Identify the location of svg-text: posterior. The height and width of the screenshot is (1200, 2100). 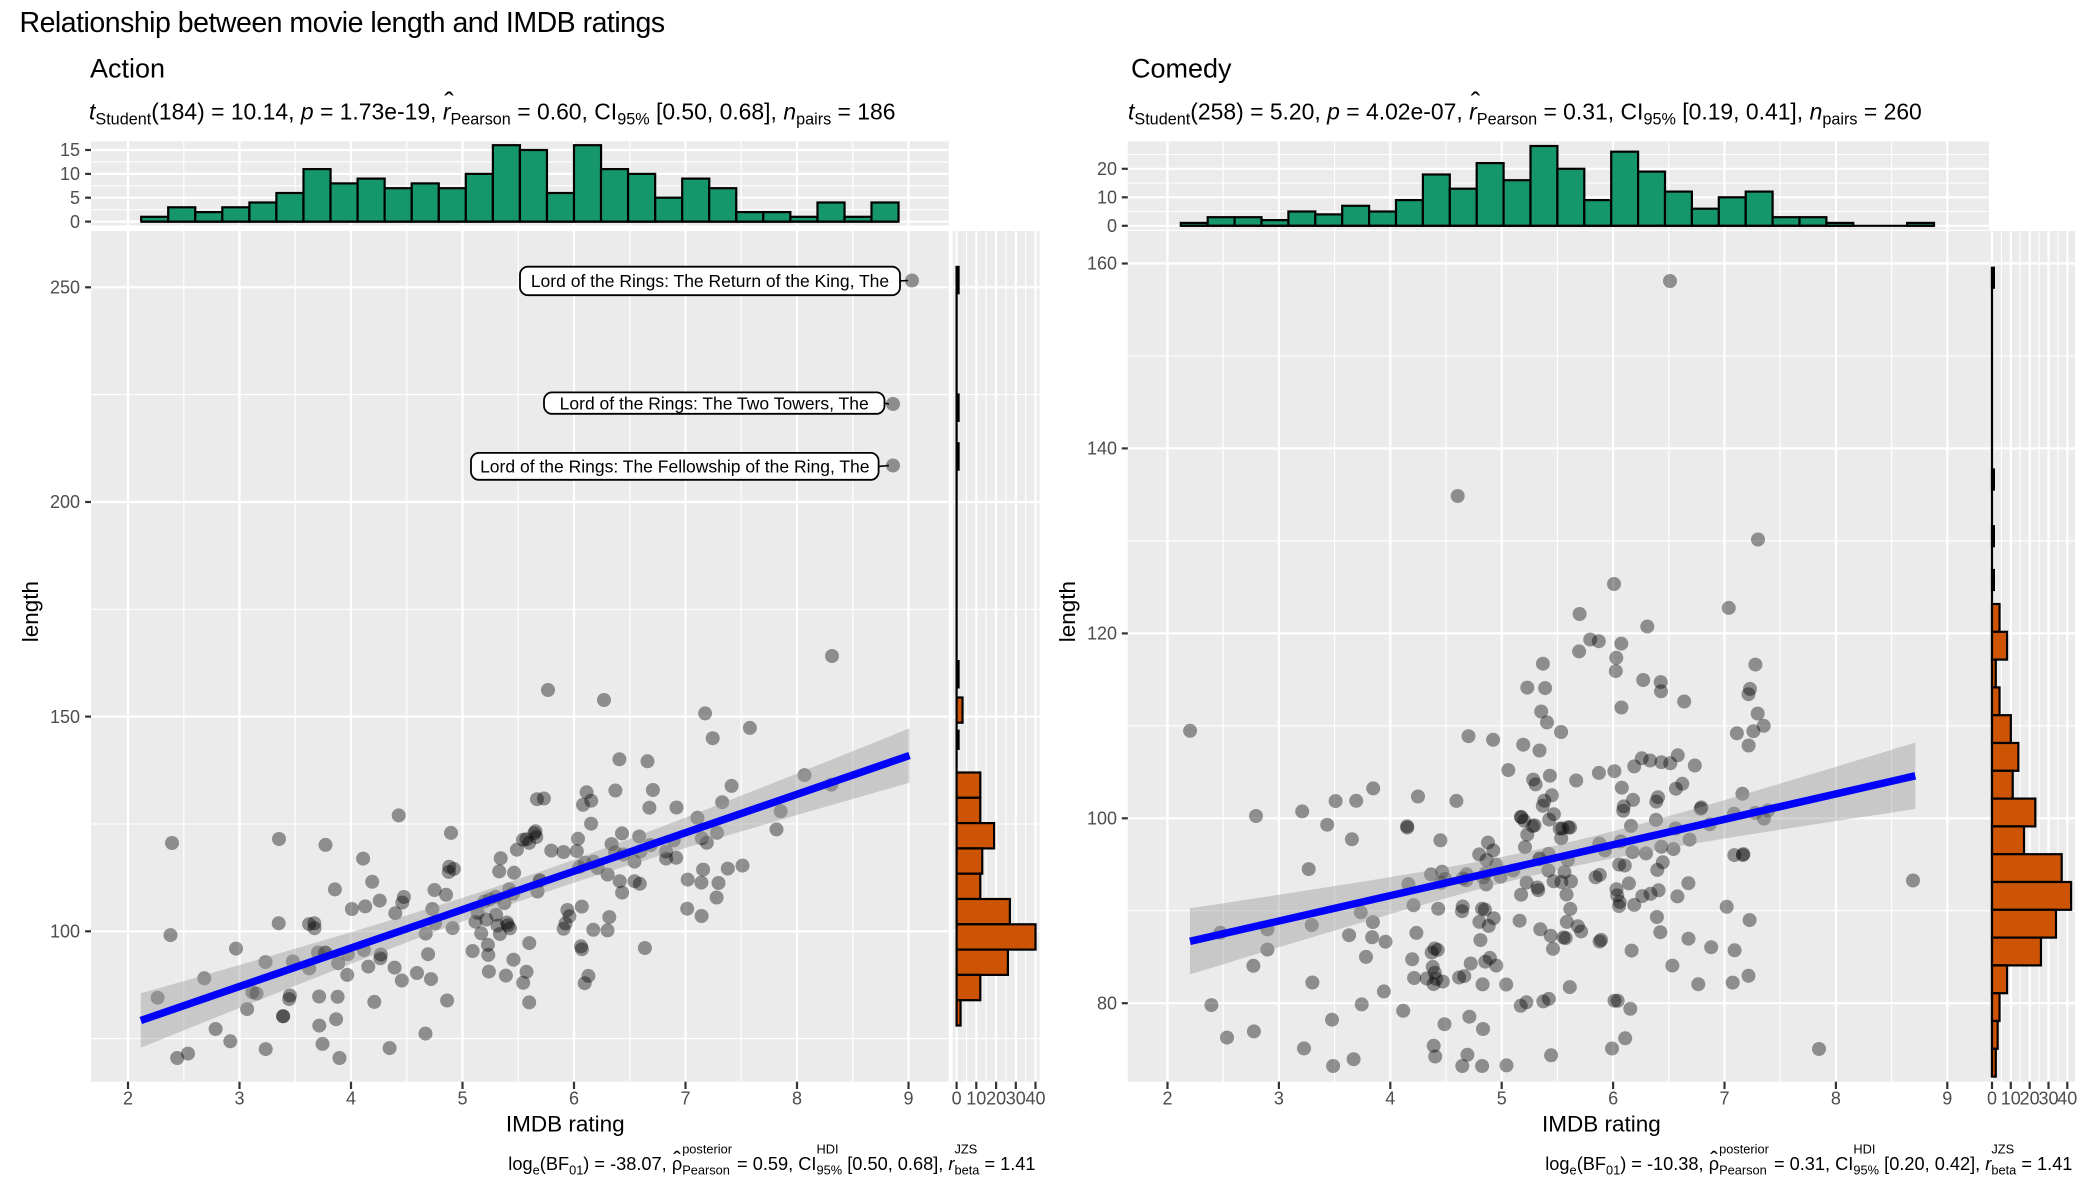
(707, 1149).